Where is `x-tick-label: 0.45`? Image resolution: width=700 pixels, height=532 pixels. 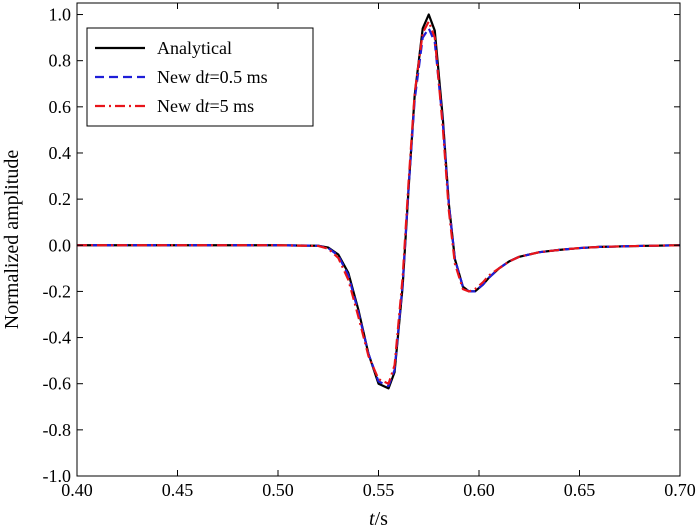
x-tick-label: 0.45 is located at coordinates (178, 490).